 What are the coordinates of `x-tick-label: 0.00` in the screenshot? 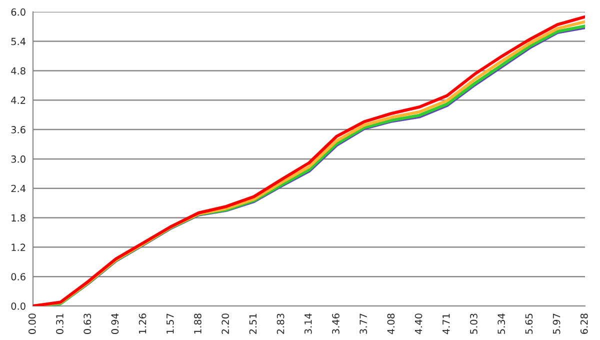 It's located at (32, 324).